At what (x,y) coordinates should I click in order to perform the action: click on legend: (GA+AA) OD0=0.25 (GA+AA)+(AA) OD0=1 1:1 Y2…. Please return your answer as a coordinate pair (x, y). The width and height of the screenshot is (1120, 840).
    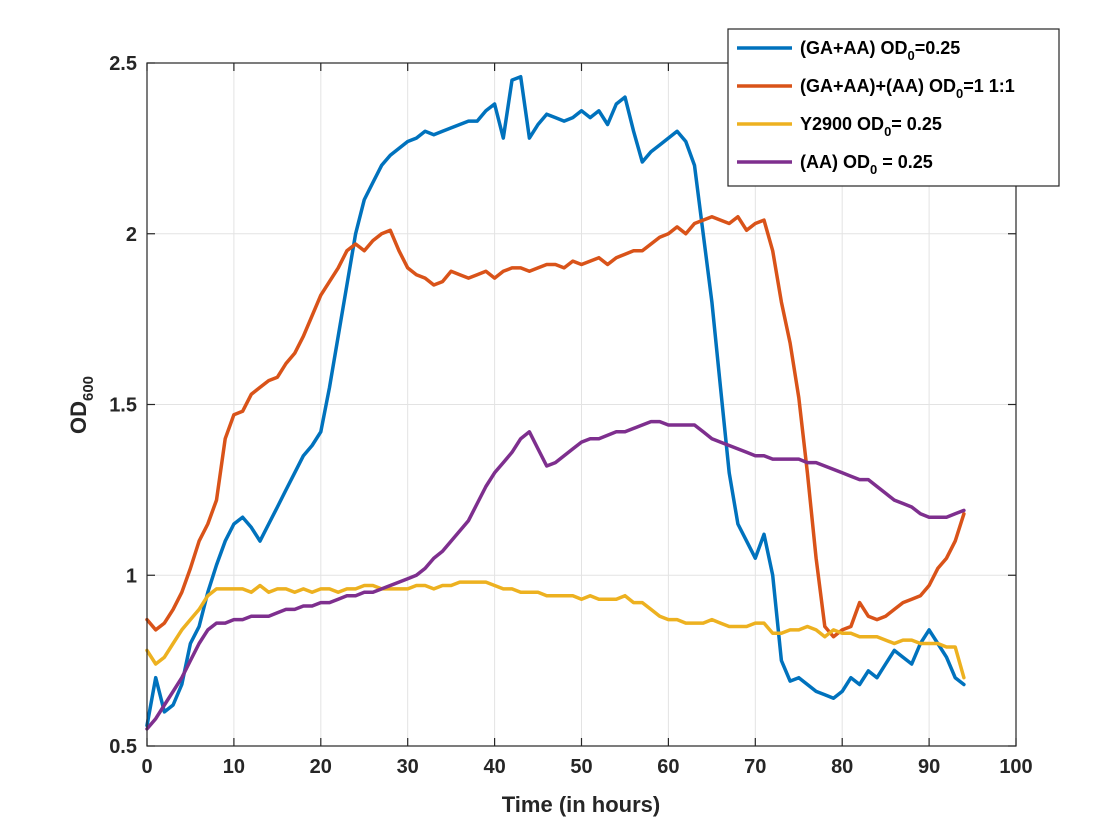
    Looking at the image, I should click on (893, 107).